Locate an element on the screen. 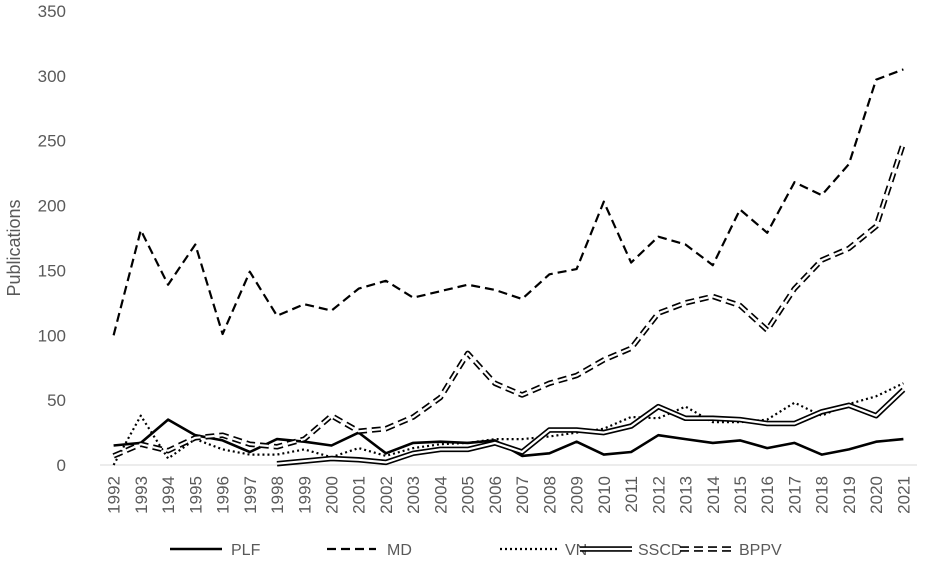  x-tick-label: 2004 is located at coordinates (440, 495).